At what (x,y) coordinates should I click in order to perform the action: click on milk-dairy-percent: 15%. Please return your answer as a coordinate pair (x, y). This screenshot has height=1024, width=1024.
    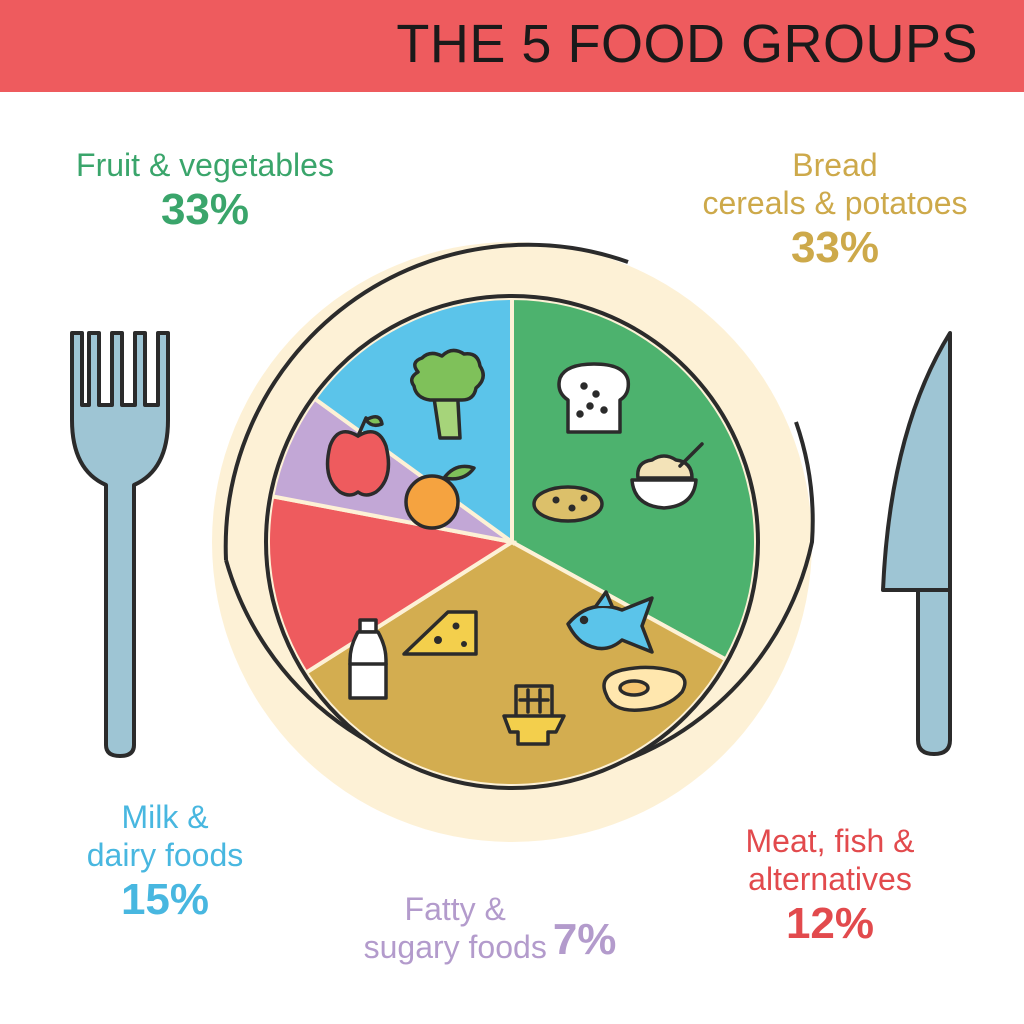
    Looking at the image, I should click on (165, 899).